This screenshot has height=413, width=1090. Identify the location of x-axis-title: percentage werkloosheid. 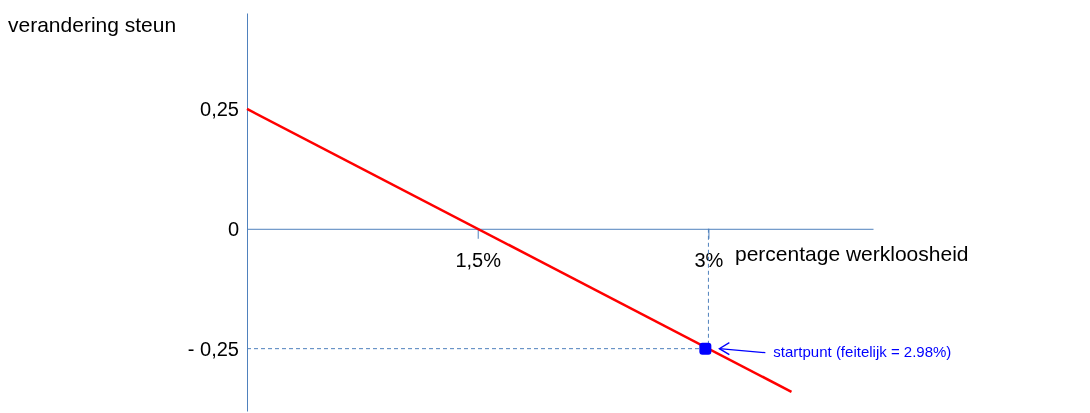
(852, 253).